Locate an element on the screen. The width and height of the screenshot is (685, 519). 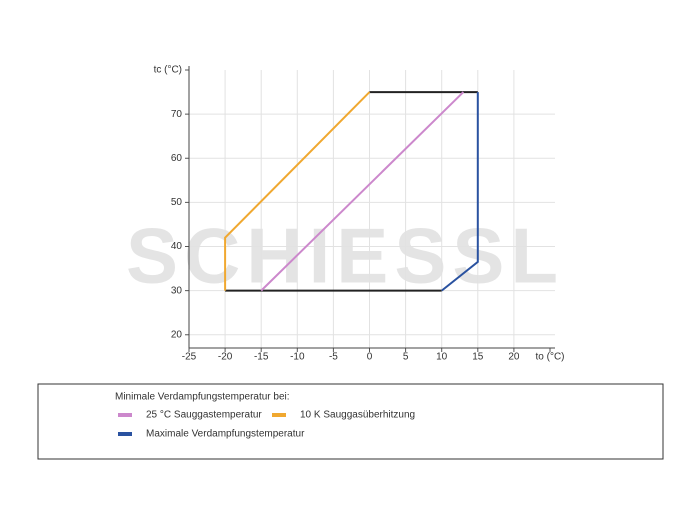
x-tick-label: -15 is located at coordinates (261, 357).